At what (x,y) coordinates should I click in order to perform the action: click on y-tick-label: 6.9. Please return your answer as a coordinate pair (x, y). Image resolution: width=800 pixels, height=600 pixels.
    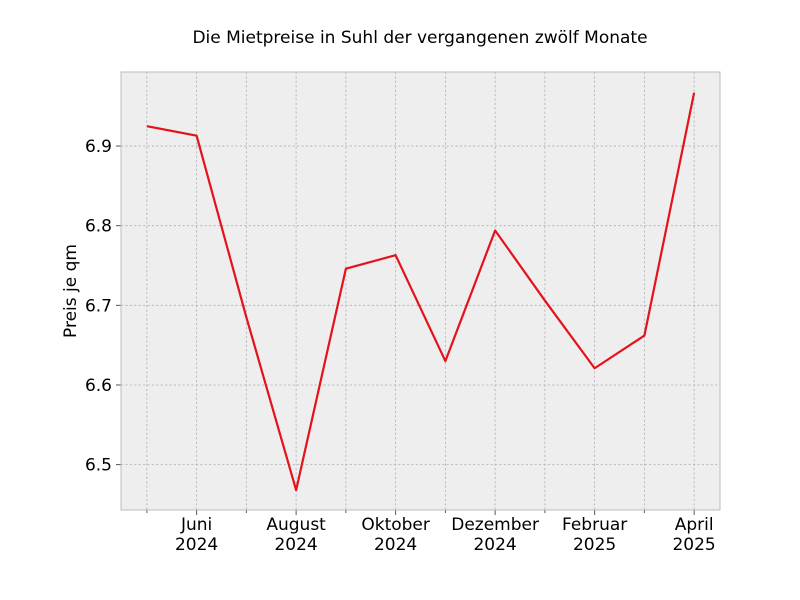
    Looking at the image, I should click on (98, 147).